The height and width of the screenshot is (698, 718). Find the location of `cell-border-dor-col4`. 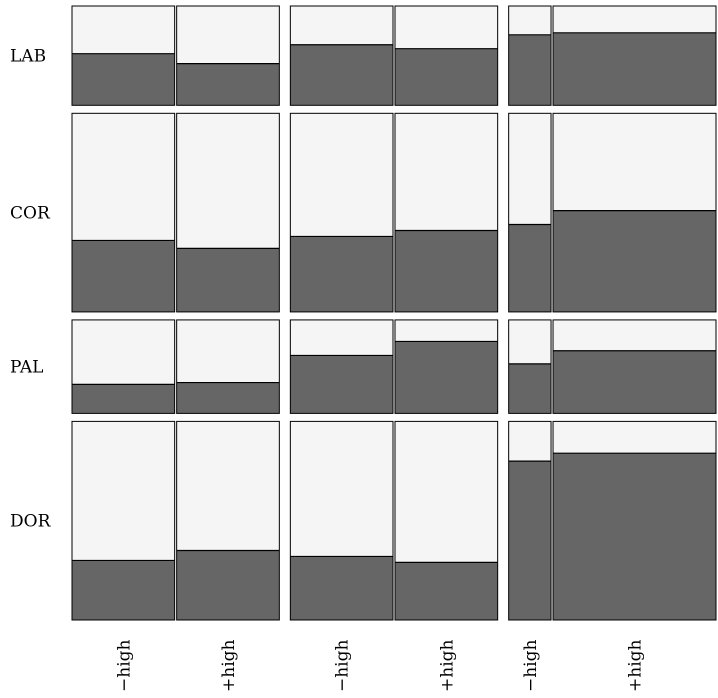

cell-border-dor-col4 is located at coordinates (446, 520).